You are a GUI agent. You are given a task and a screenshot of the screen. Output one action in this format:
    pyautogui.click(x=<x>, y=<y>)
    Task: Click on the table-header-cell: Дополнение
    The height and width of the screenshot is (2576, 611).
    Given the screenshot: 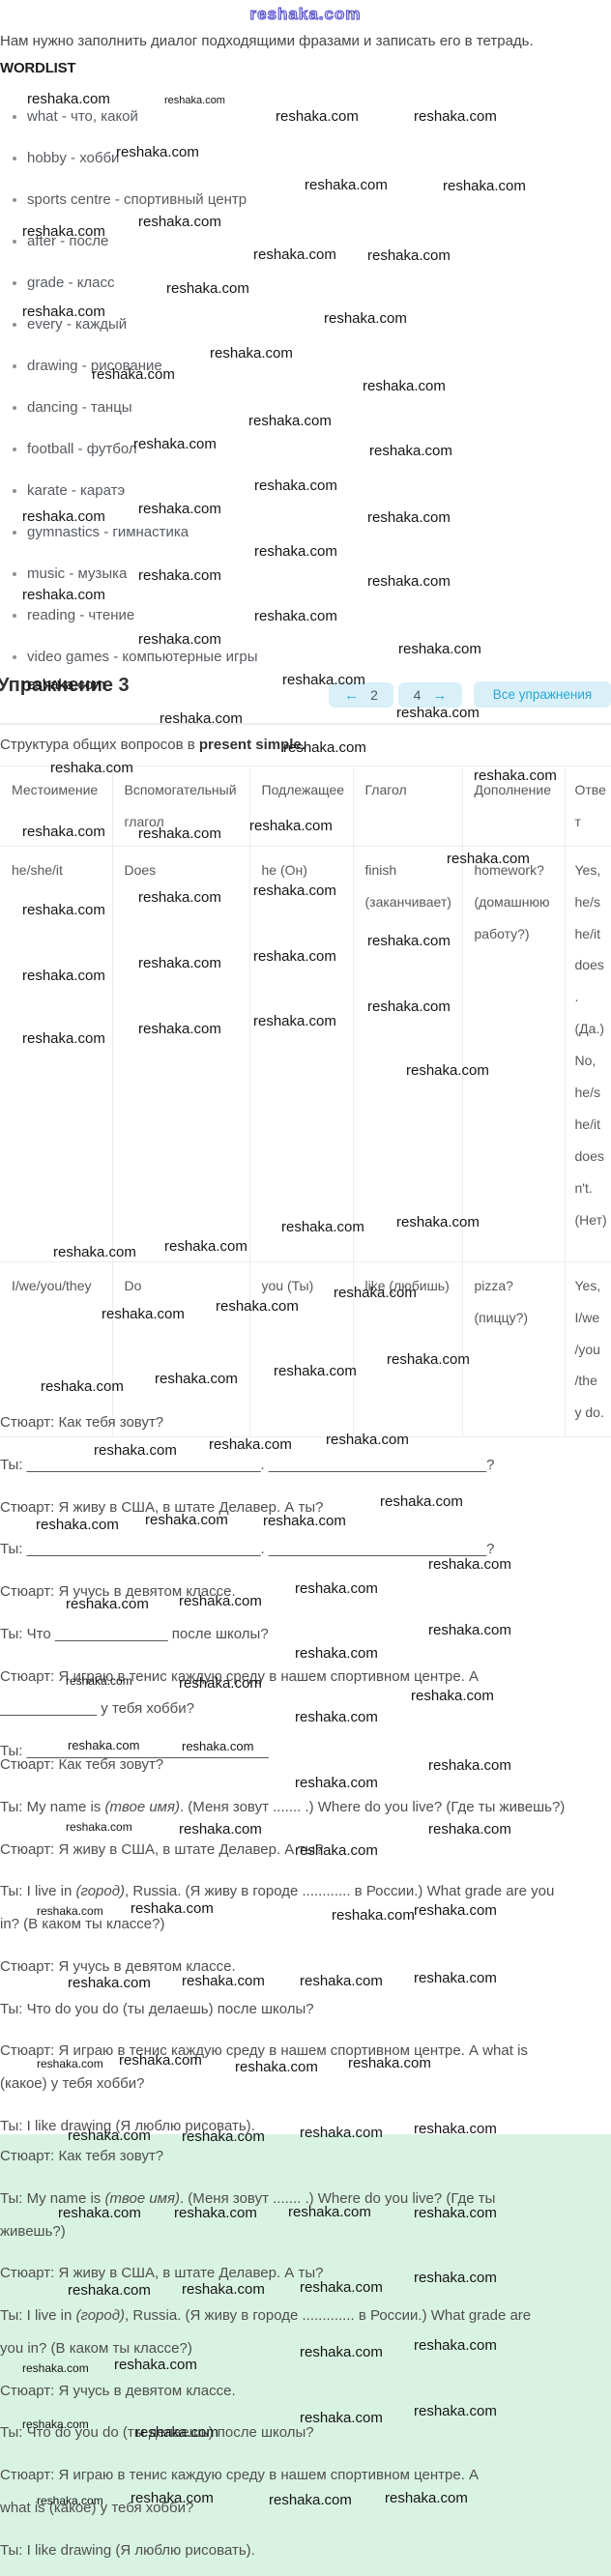 What is the action you would take?
    pyautogui.click(x=513, y=806)
    